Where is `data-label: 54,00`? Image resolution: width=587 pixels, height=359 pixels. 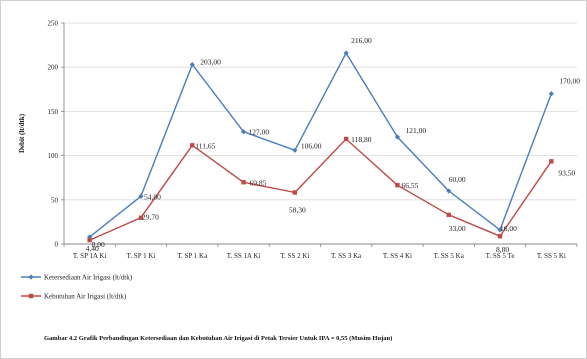 data-label: 54,00 is located at coordinates (152, 196).